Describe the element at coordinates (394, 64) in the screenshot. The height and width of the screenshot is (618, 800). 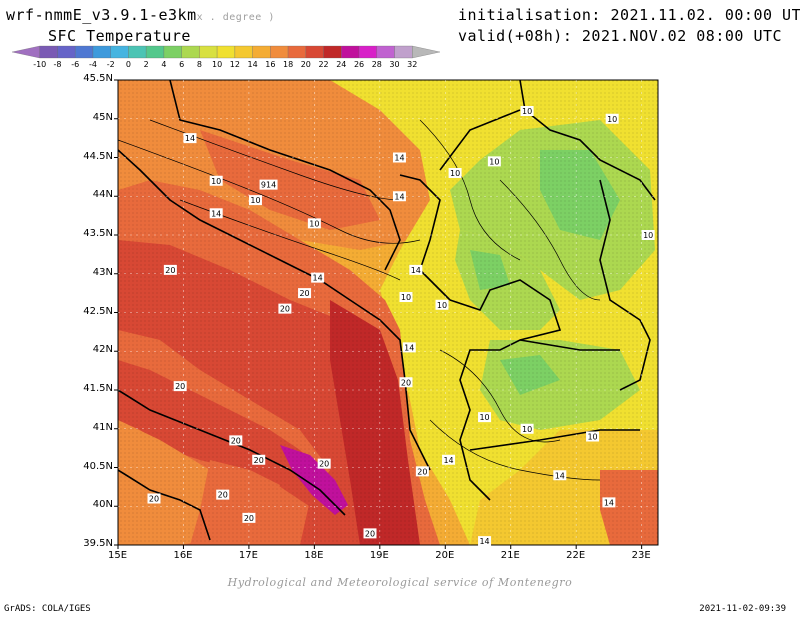
I see `colorbar-label: 30` at that location.